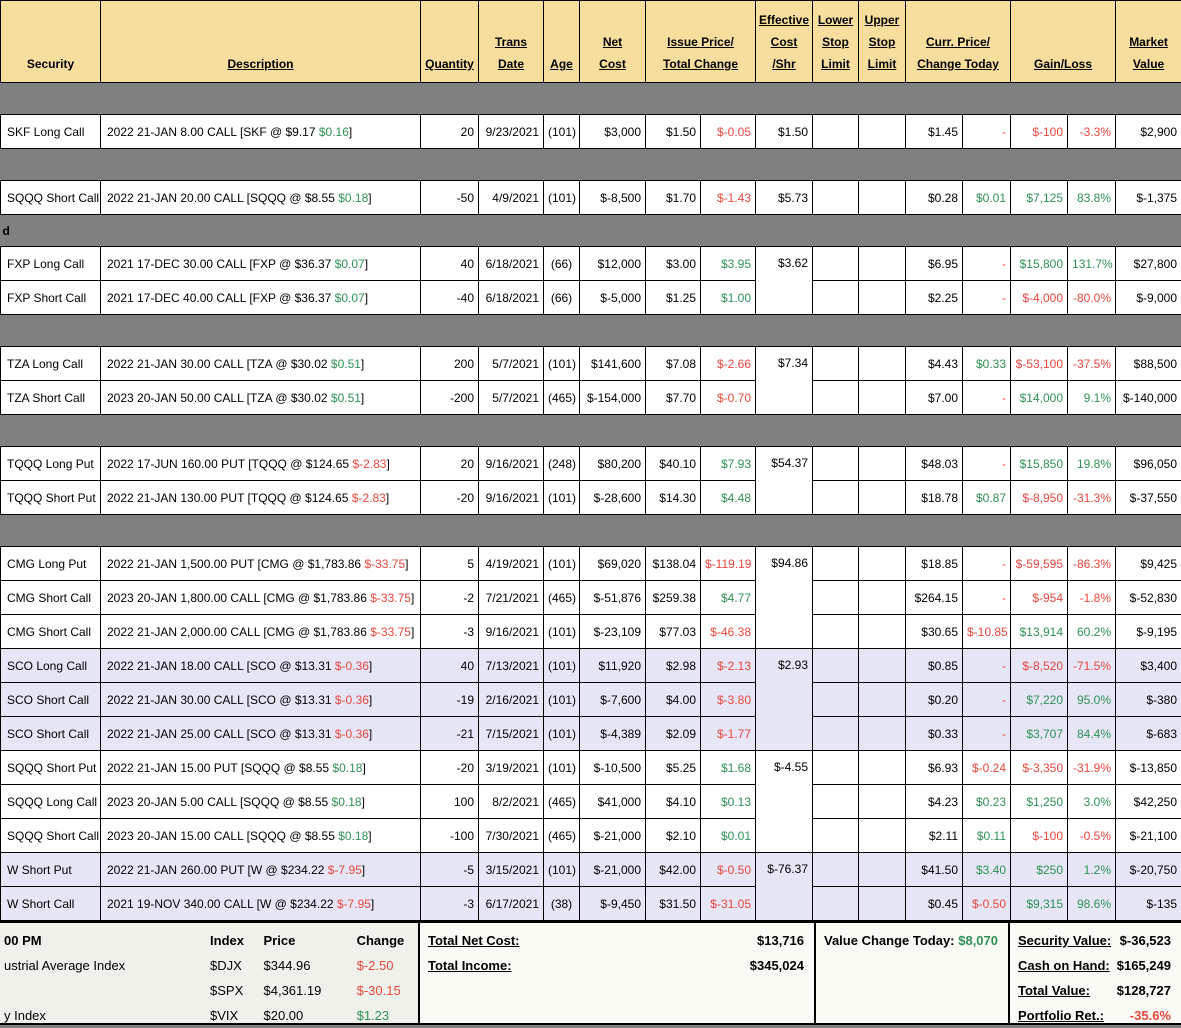 The height and width of the screenshot is (1028, 1181). Describe the element at coordinates (784, 20) in the screenshot. I see `col-label: Effective` at that location.